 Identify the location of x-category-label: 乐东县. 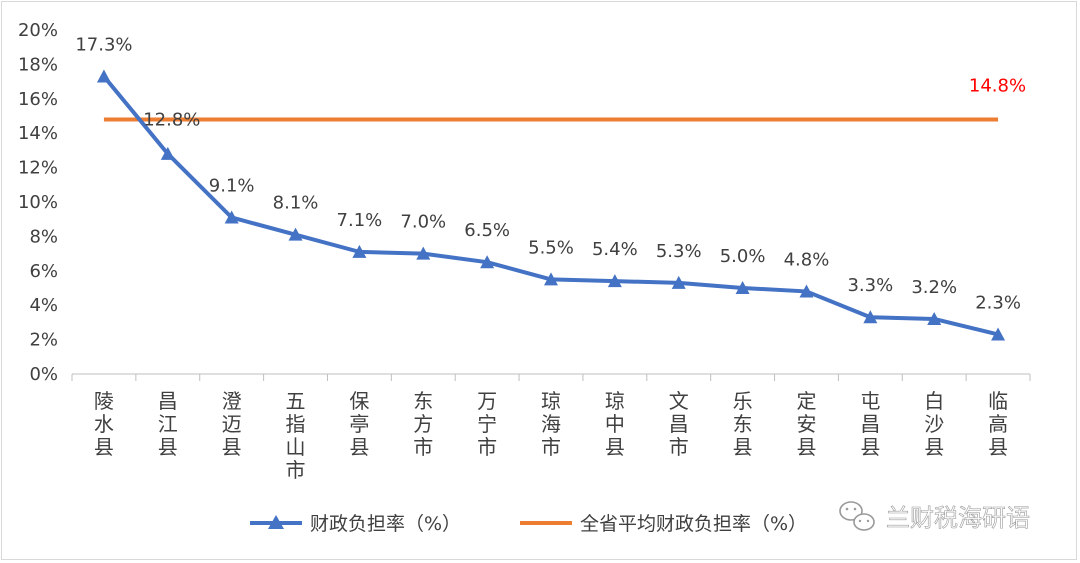
(743, 424).